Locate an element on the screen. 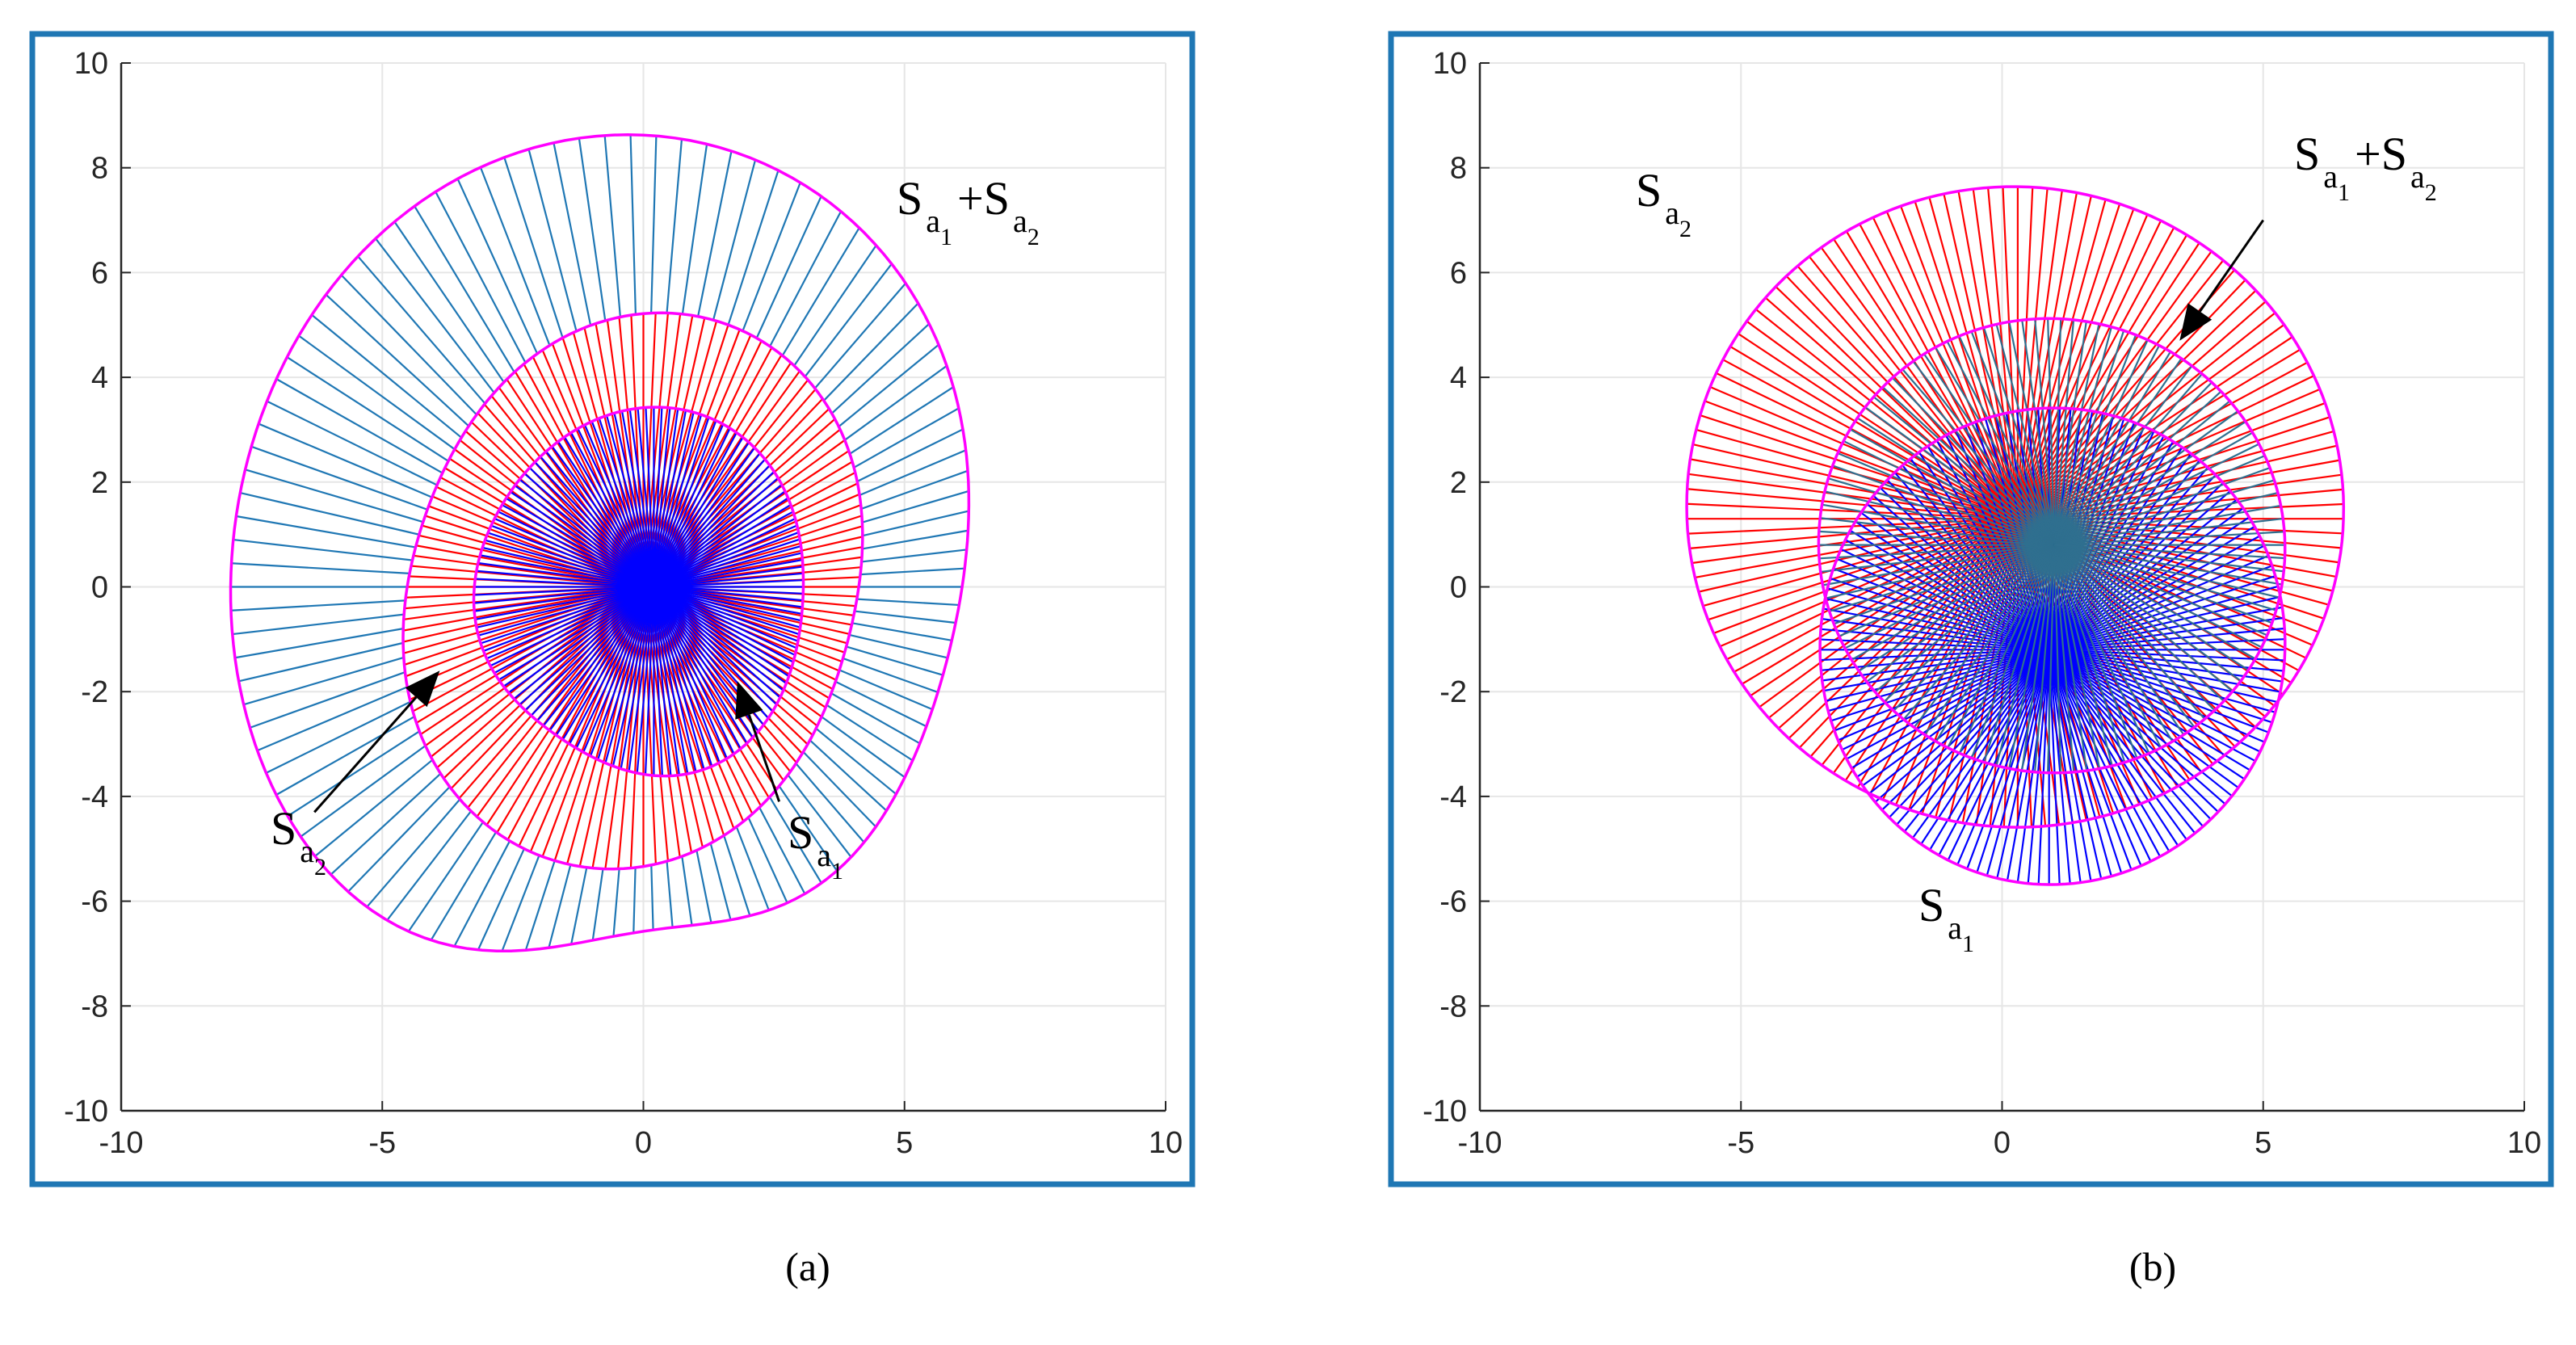 The height and width of the screenshot is (1345, 2576). panel-a-caption: (a) is located at coordinates (808, 1266).